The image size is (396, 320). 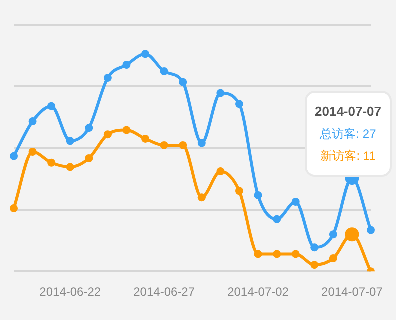 I want to click on tooltip-card: 2014-07-07 总访客: 27 新访客: 11, so click(x=348, y=134).